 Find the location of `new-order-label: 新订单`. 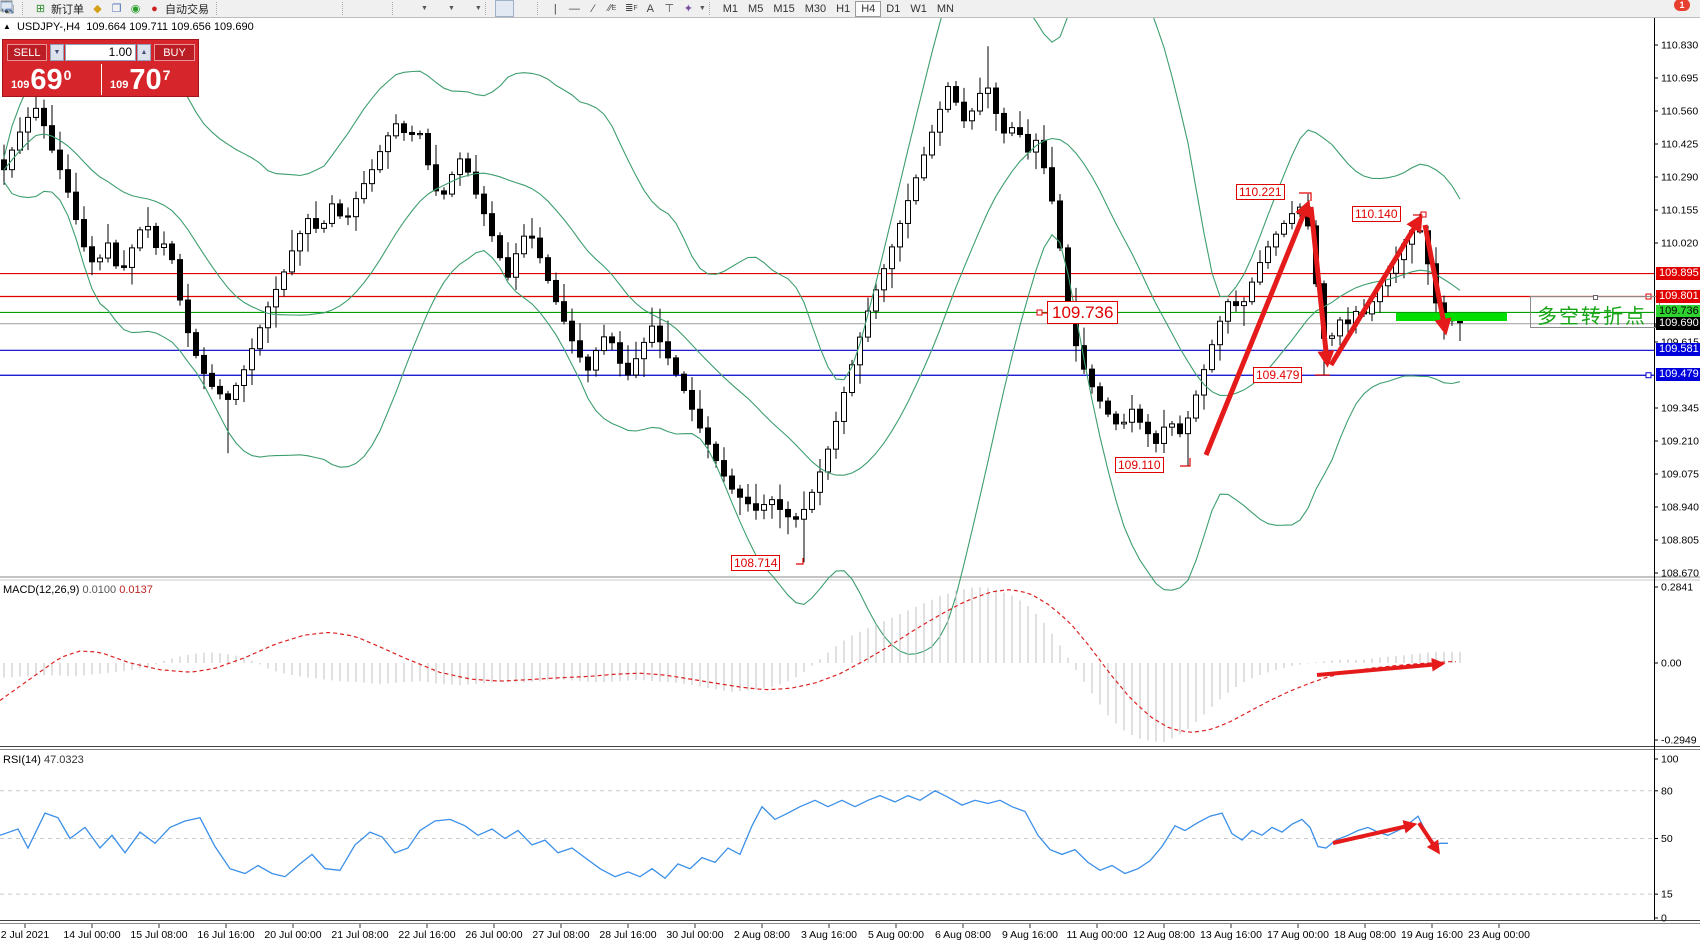

new-order-label: 新订单 is located at coordinates (67, 9).